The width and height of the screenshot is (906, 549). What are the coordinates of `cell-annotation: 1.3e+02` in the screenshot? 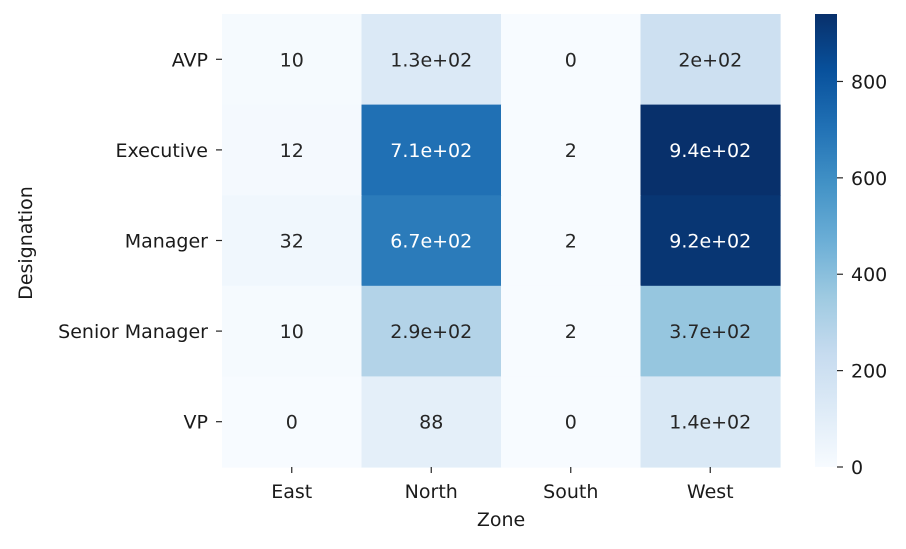 It's located at (431, 60).